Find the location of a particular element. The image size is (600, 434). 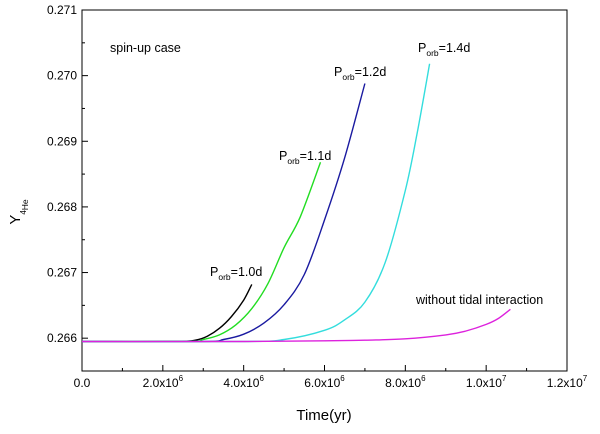

y-tick-label-4: 0.270 is located at coordinates (62, 76).